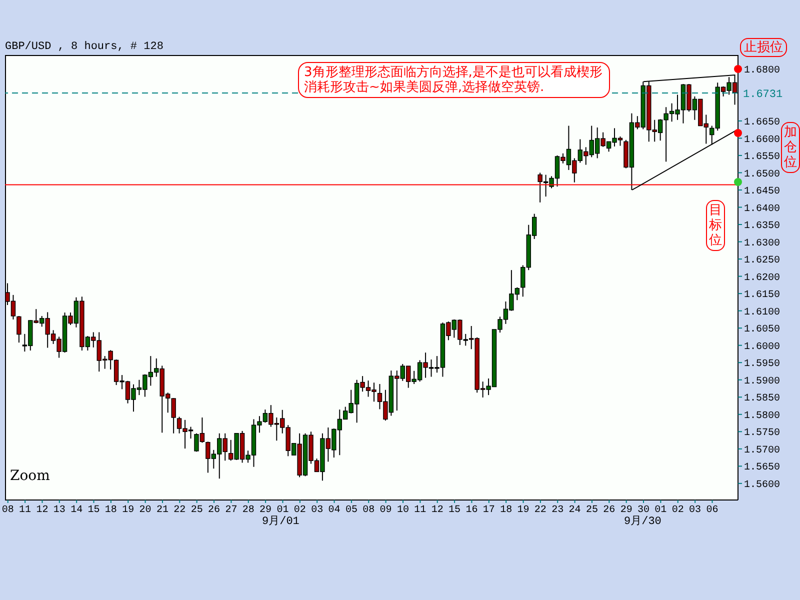 The height and width of the screenshot is (600, 800). I want to click on x-tick-label: 04, so click(334, 510).